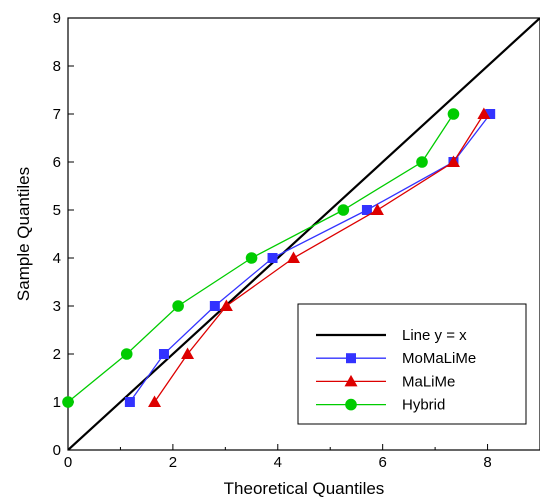  What do you see at coordinates (57, 114) in the screenshot?
I see `y-tick-label: 7` at bounding box center [57, 114].